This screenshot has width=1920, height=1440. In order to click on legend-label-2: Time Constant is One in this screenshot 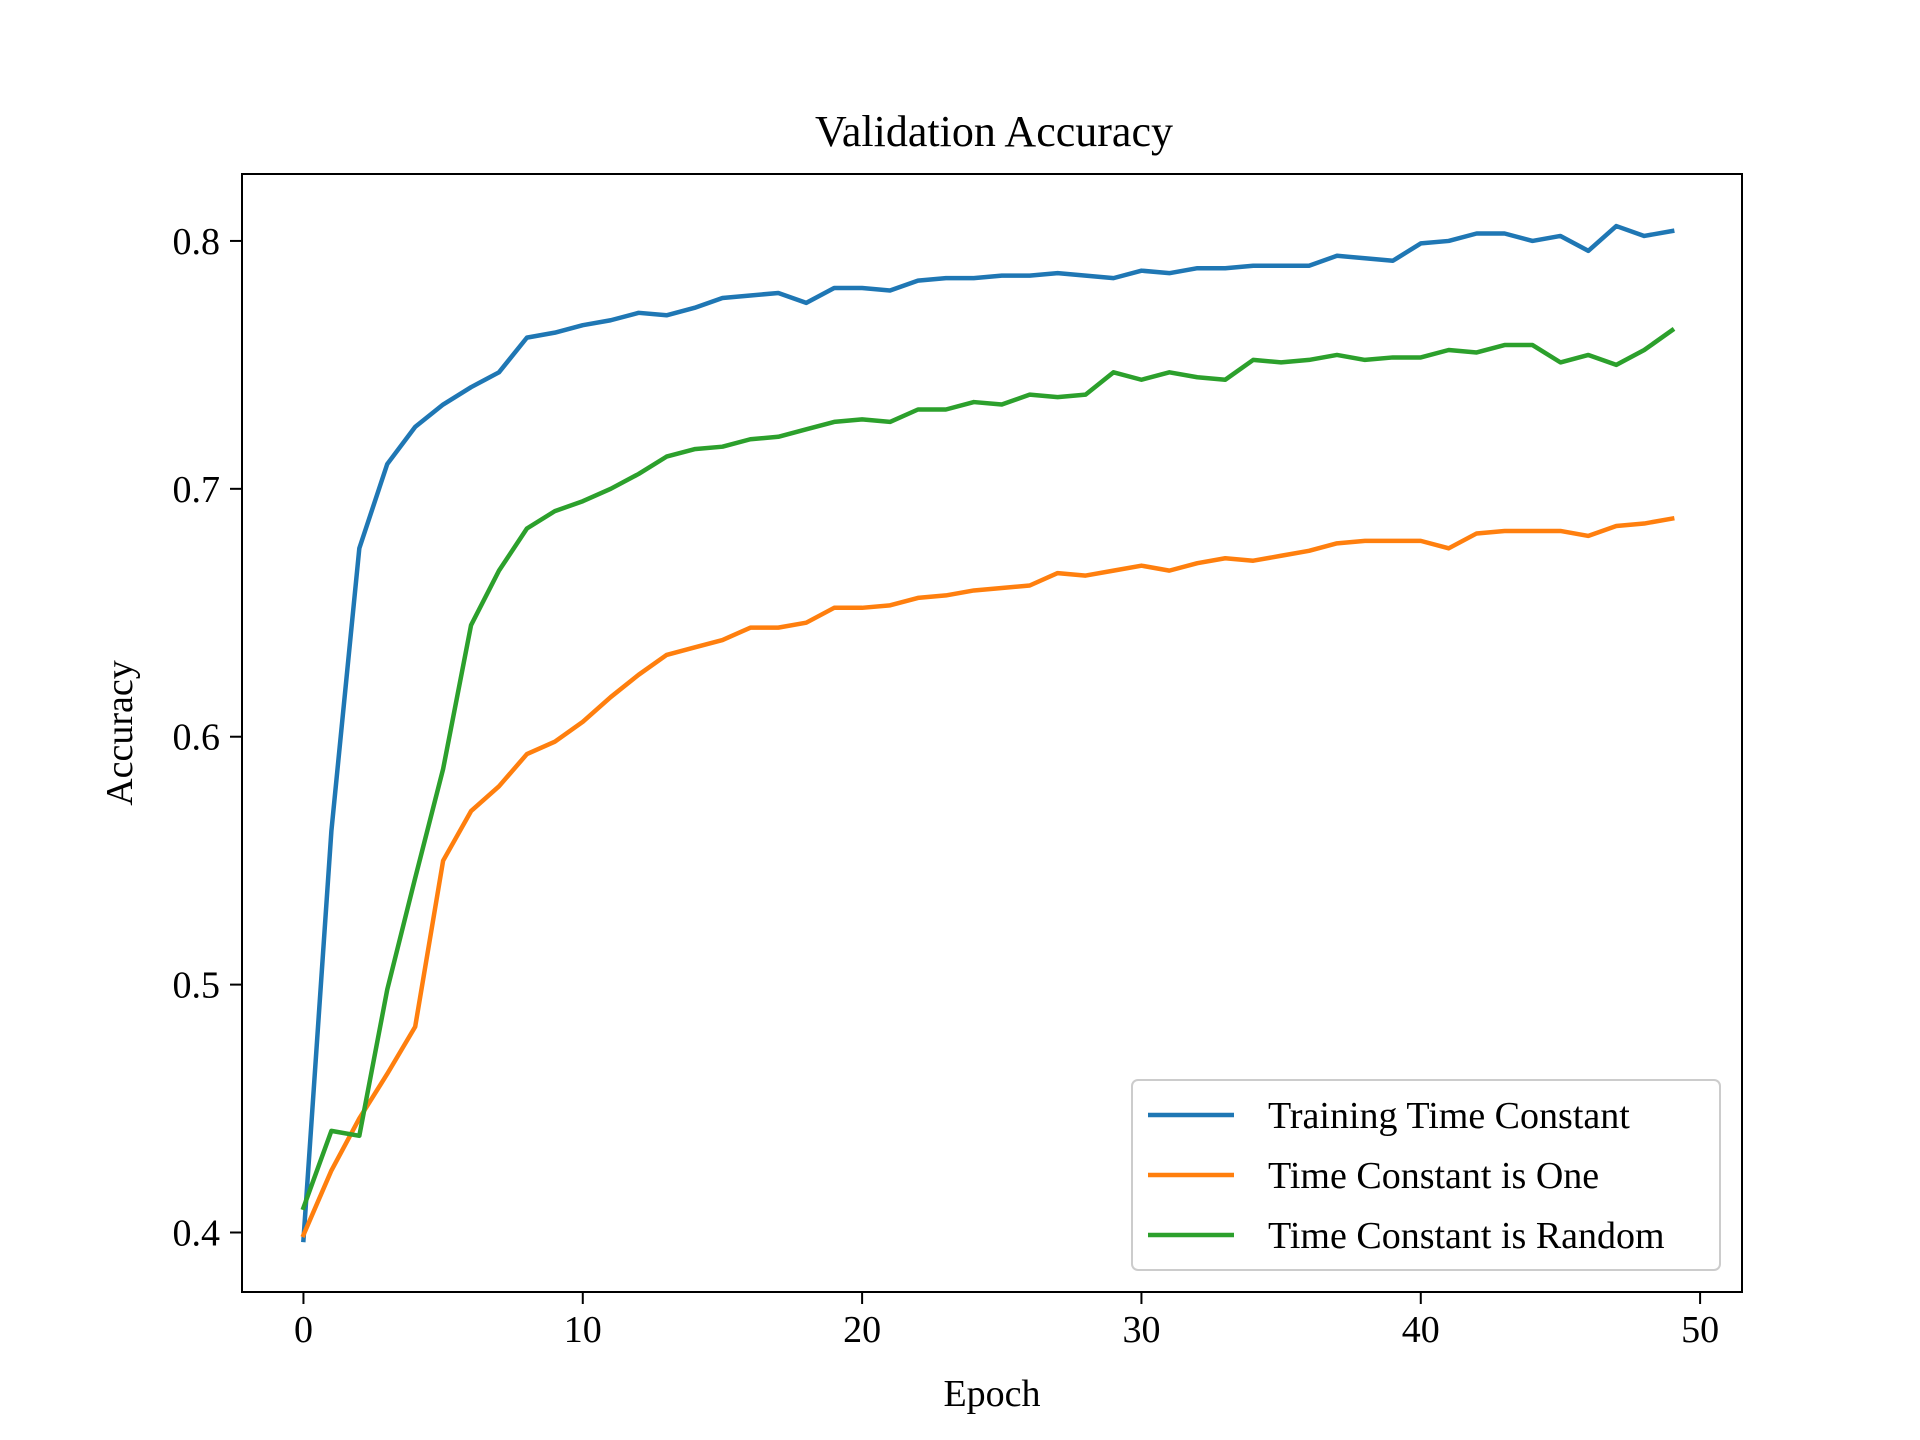, I will do `click(1433, 1176)`.